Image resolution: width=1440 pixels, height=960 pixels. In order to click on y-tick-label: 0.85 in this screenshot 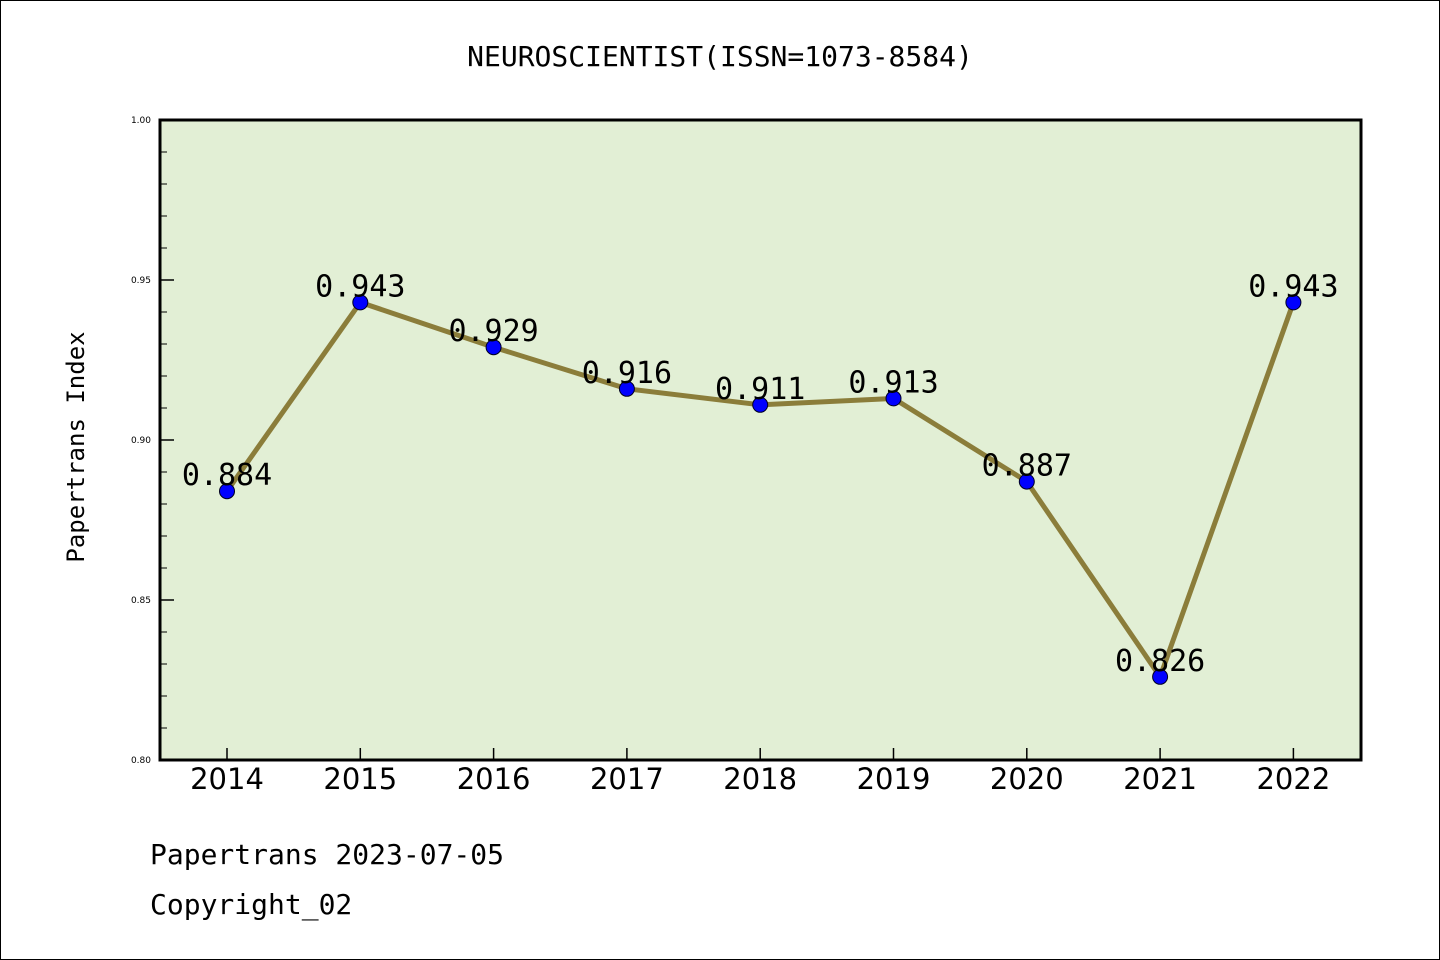, I will do `click(141, 601)`.